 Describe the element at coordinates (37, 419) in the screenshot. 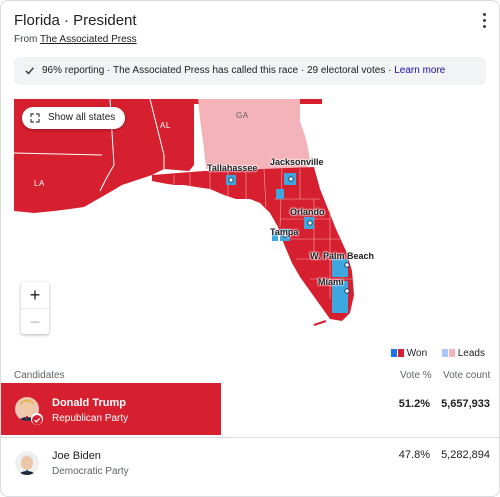

I see `winner-check-icon` at that location.